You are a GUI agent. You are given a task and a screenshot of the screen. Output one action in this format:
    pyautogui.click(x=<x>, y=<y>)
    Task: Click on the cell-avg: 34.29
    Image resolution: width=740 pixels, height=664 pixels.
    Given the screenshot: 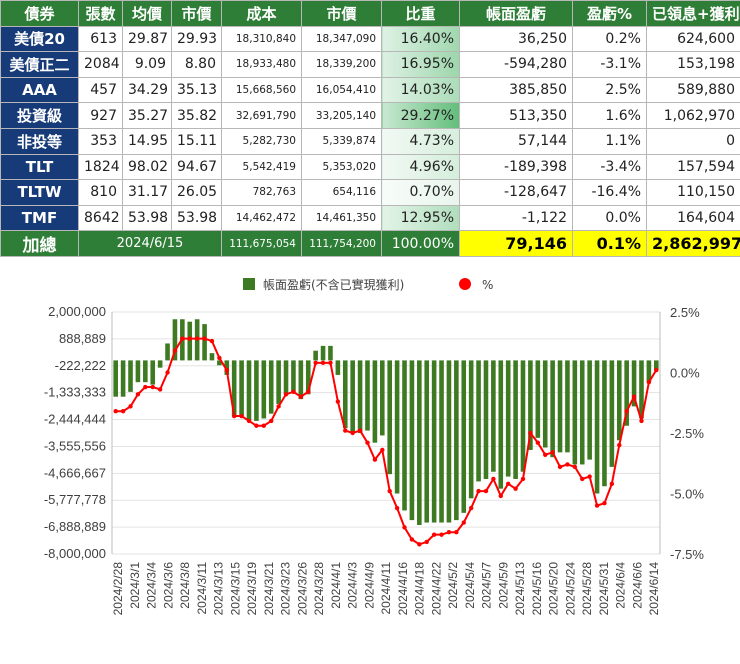 What is the action you would take?
    pyautogui.click(x=147, y=90)
    